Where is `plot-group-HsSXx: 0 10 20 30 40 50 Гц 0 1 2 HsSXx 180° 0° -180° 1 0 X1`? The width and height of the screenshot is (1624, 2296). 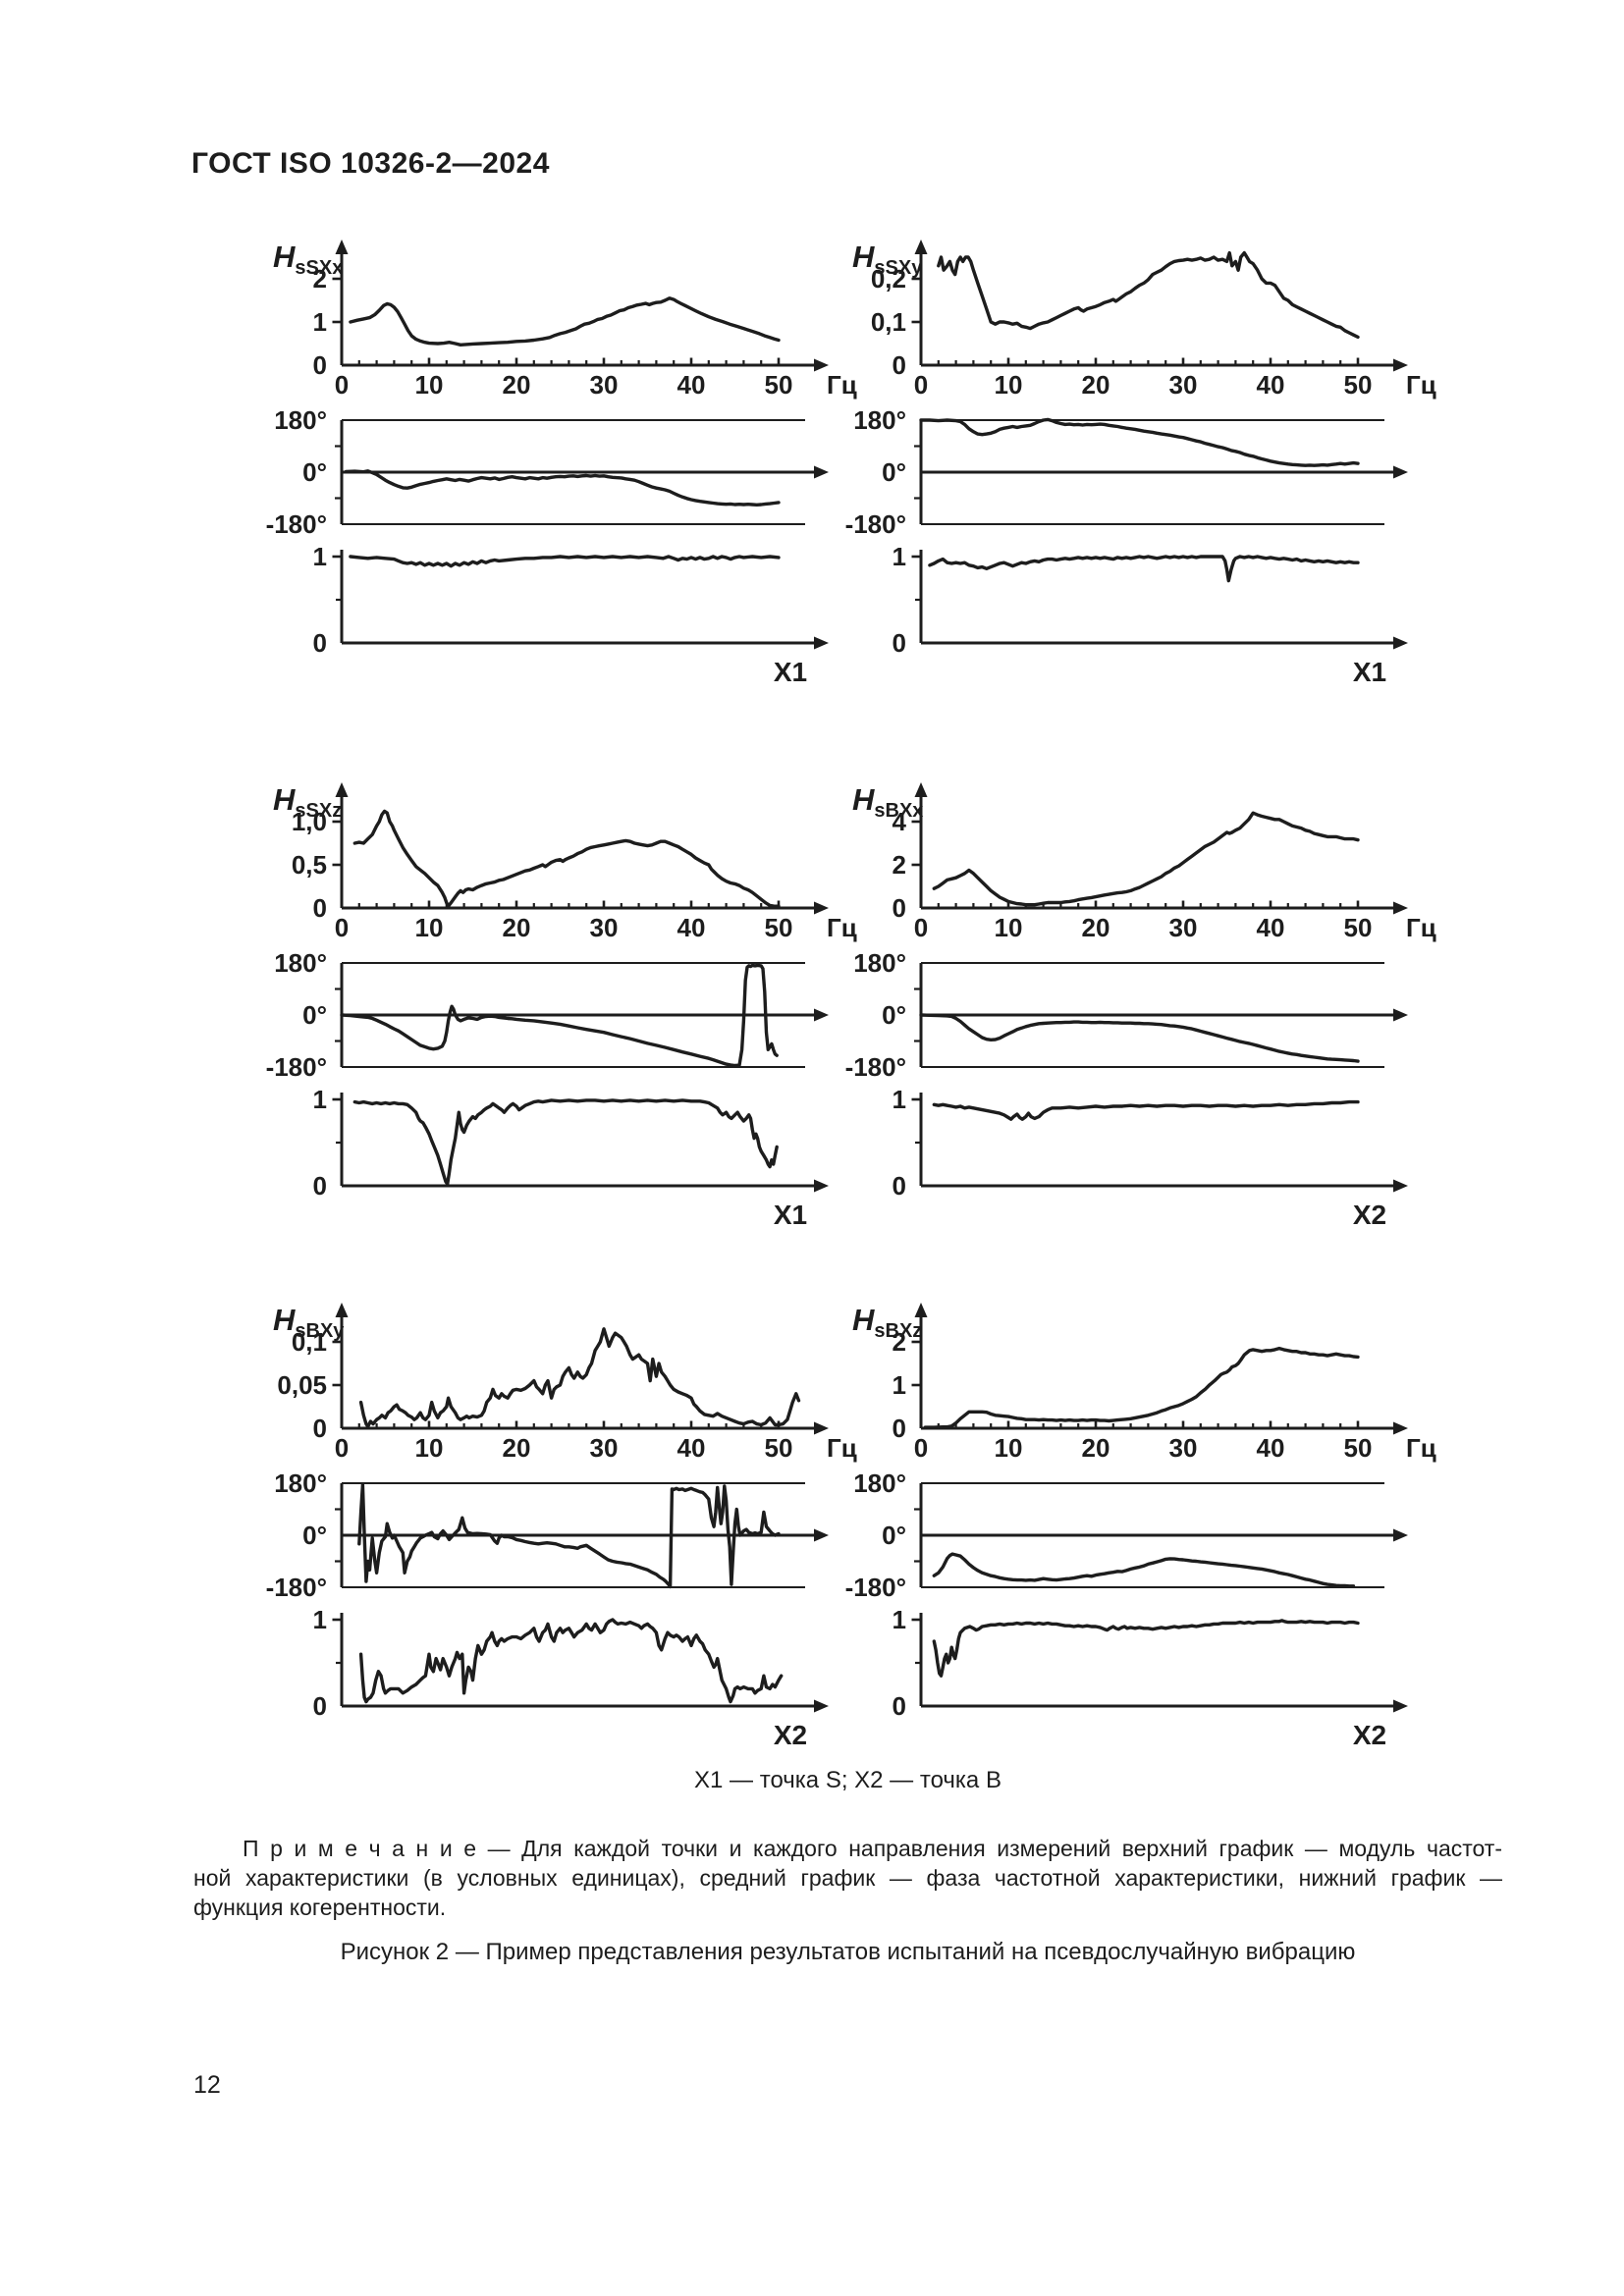 plot-group-HsSXx: 0 10 20 30 40 50 Гц 0 1 2 HsSXx 180° 0° -180° 1 0 X1 is located at coordinates (548, 454).